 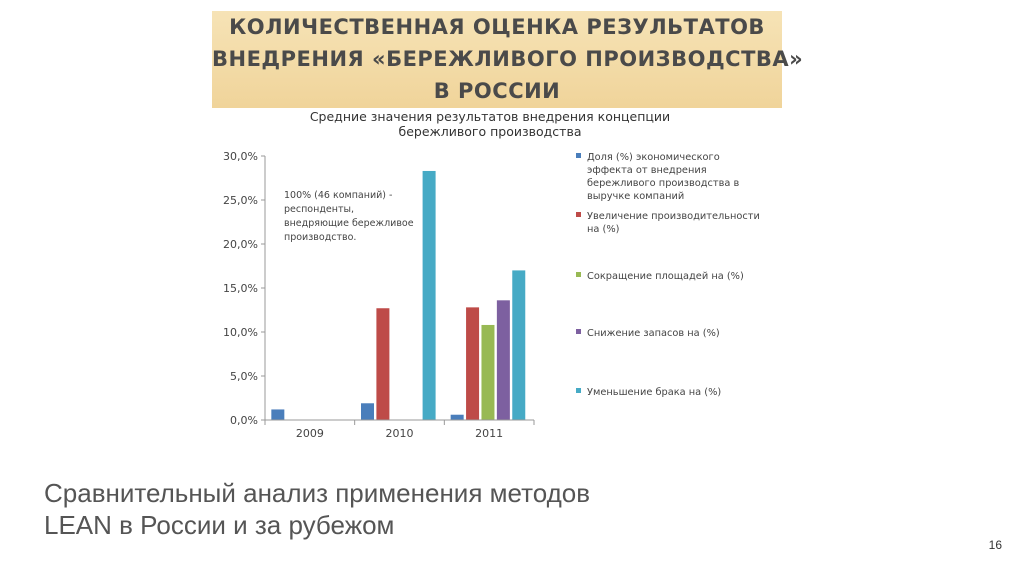 What do you see at coordinates (244, 420) in the screenshot?
I see `y-tick-label: 0,0%` at bounding box center [244, 420].